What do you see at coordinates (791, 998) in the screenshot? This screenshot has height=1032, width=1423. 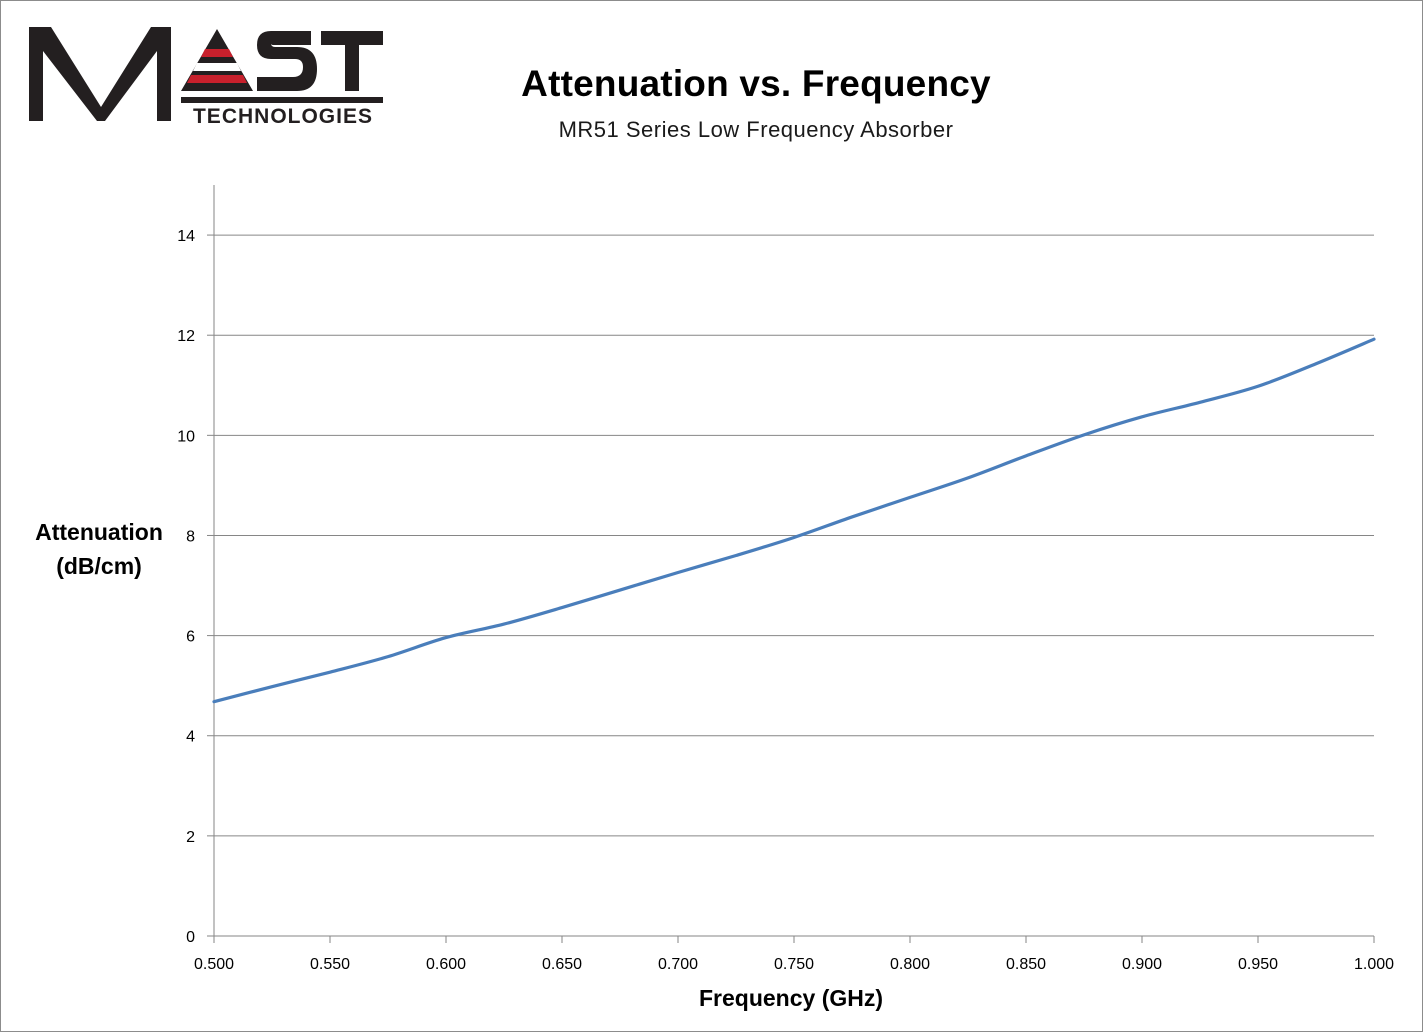 I see `x-axis-label: Frequency (GHz)` at bounding box center [791, 998].